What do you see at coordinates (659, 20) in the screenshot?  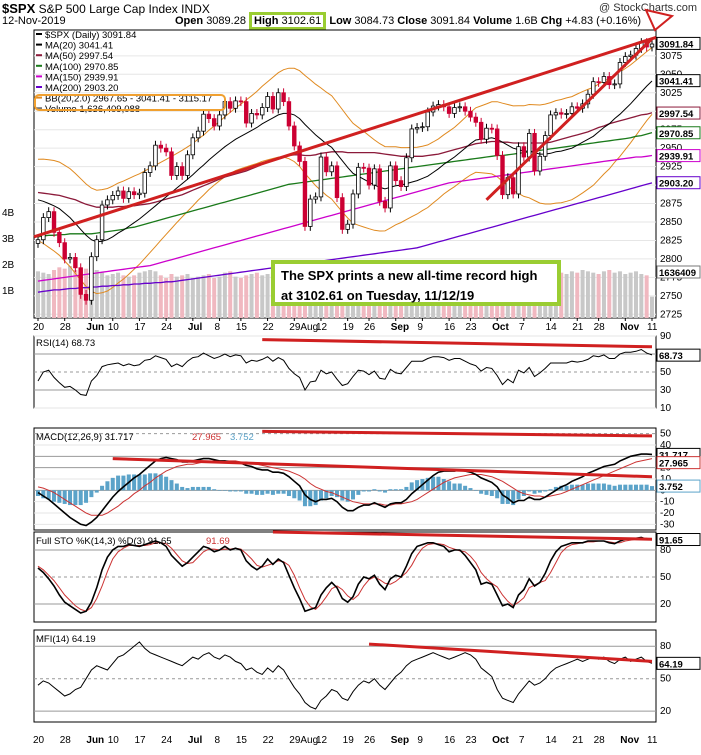 I see `high-arrow-icon` at bounding box center [659, 20].